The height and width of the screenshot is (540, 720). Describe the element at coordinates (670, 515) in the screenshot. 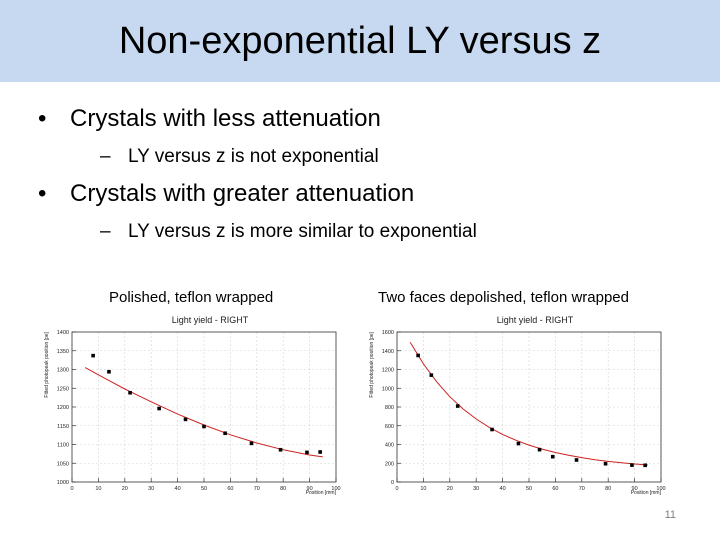

I see `page-number: 11` at that location.